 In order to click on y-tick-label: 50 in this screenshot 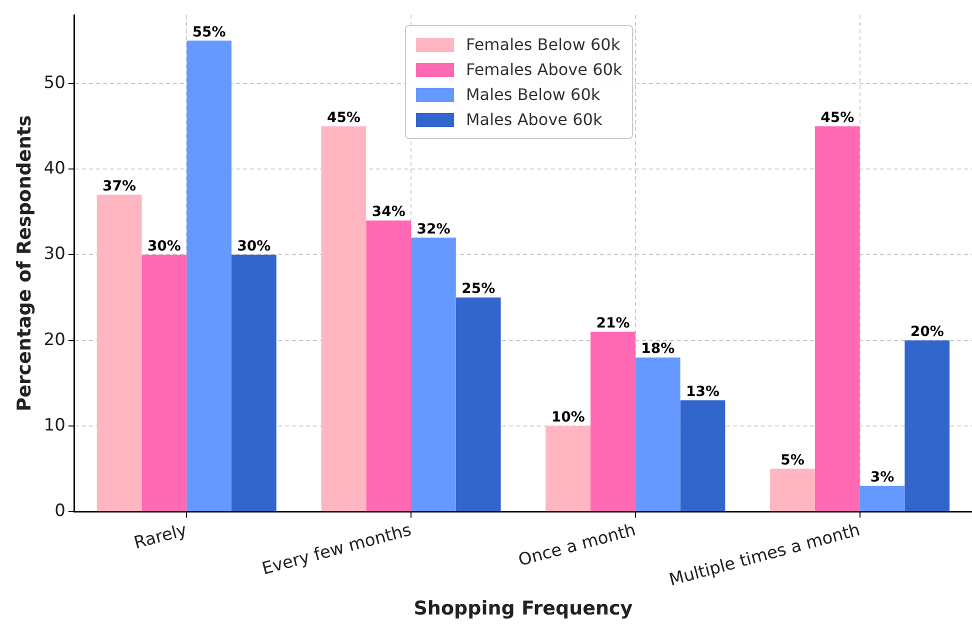, I will do `click(55, 82)`.